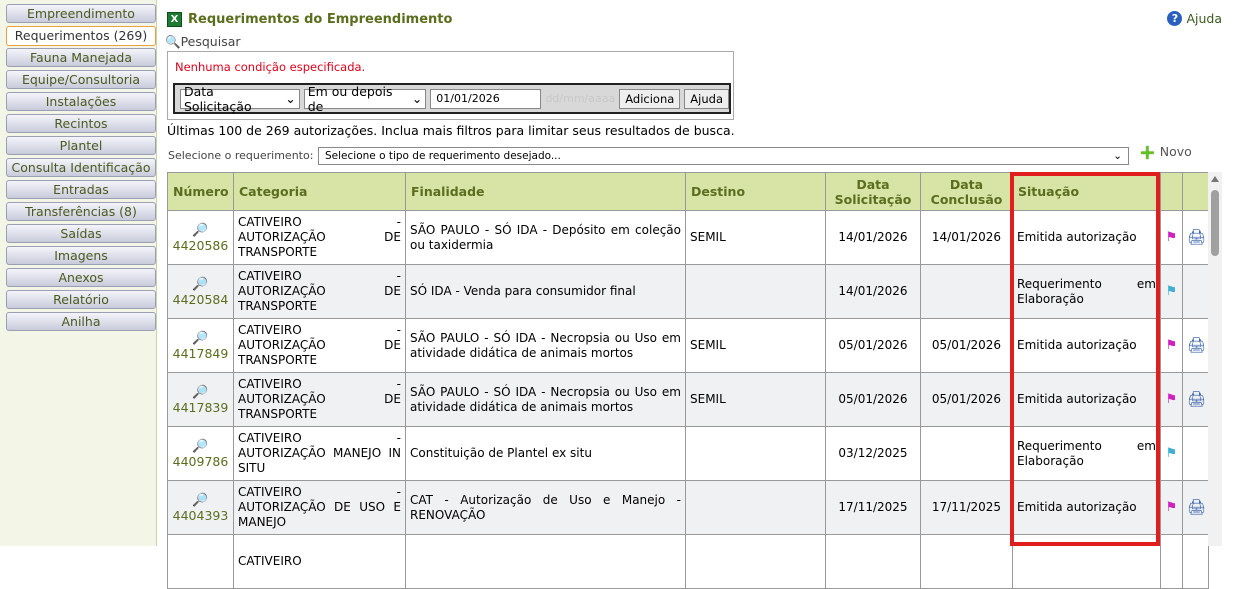 The height and width of the screenshot is (589, 1233). What do you see at coordinates (319, 191) in the screenshot?
I see `column-header-categoria: Categoria` at bounding box center [319, 191].